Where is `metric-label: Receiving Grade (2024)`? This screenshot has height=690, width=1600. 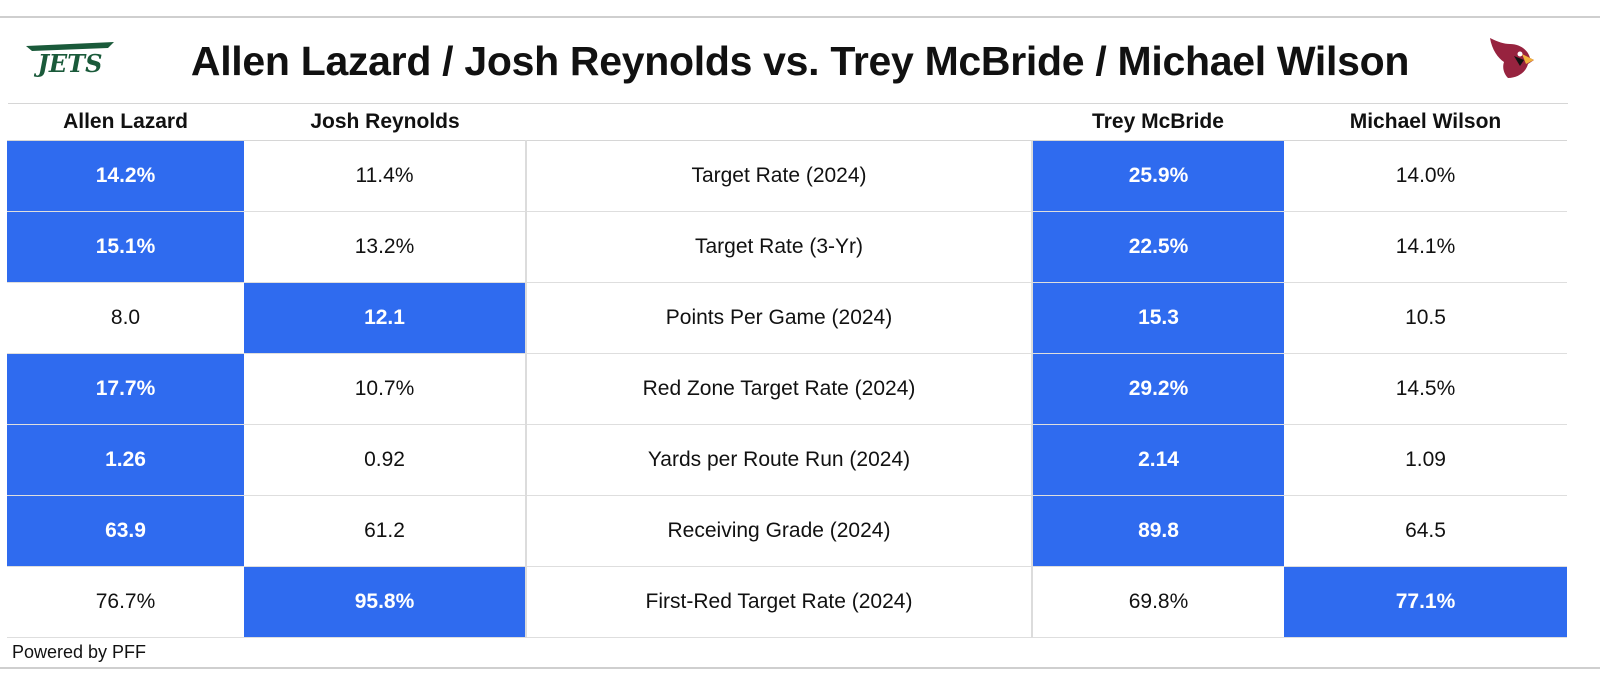 metric-label: Receiving Grade (2024) is located at coordinates (779, 531).